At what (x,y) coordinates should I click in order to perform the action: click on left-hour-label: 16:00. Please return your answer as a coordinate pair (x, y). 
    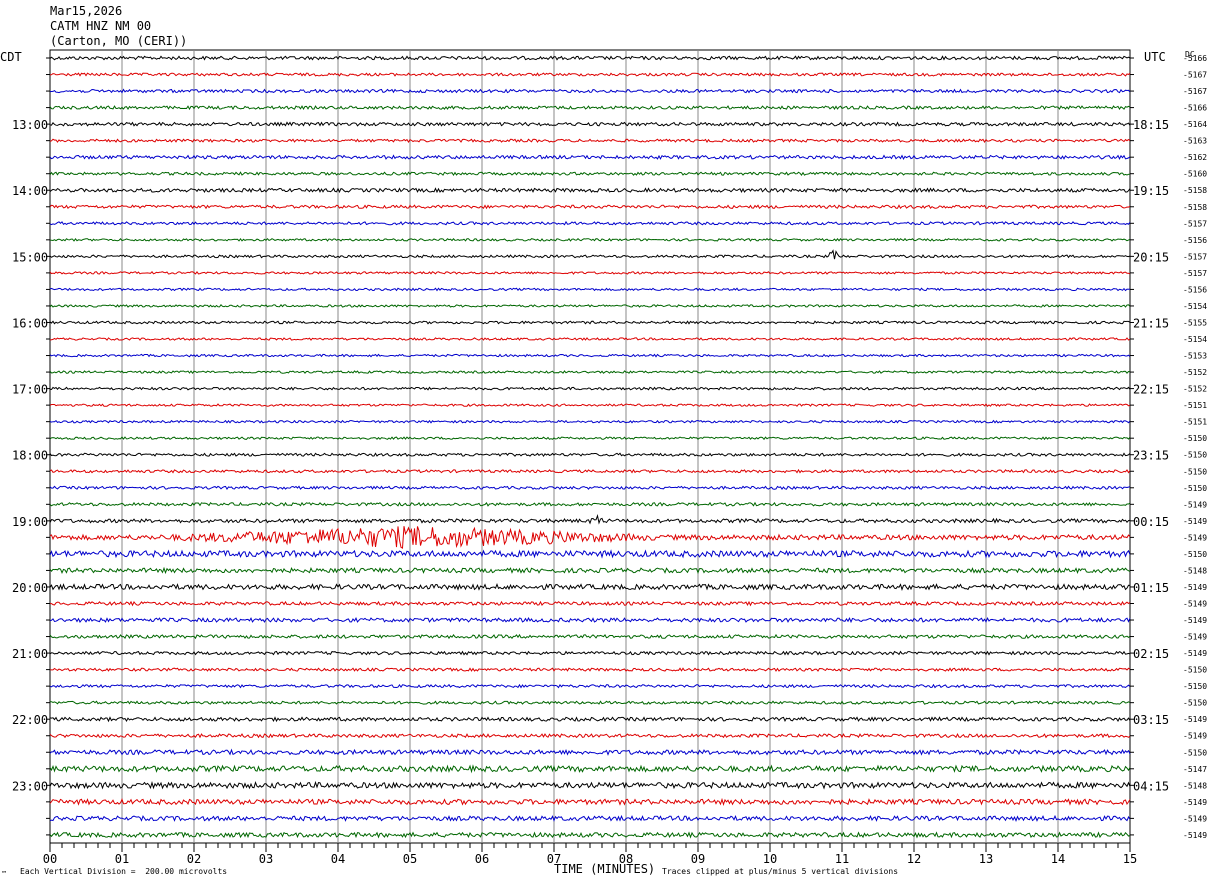
    Looking at the image, I should click on (30, 323).